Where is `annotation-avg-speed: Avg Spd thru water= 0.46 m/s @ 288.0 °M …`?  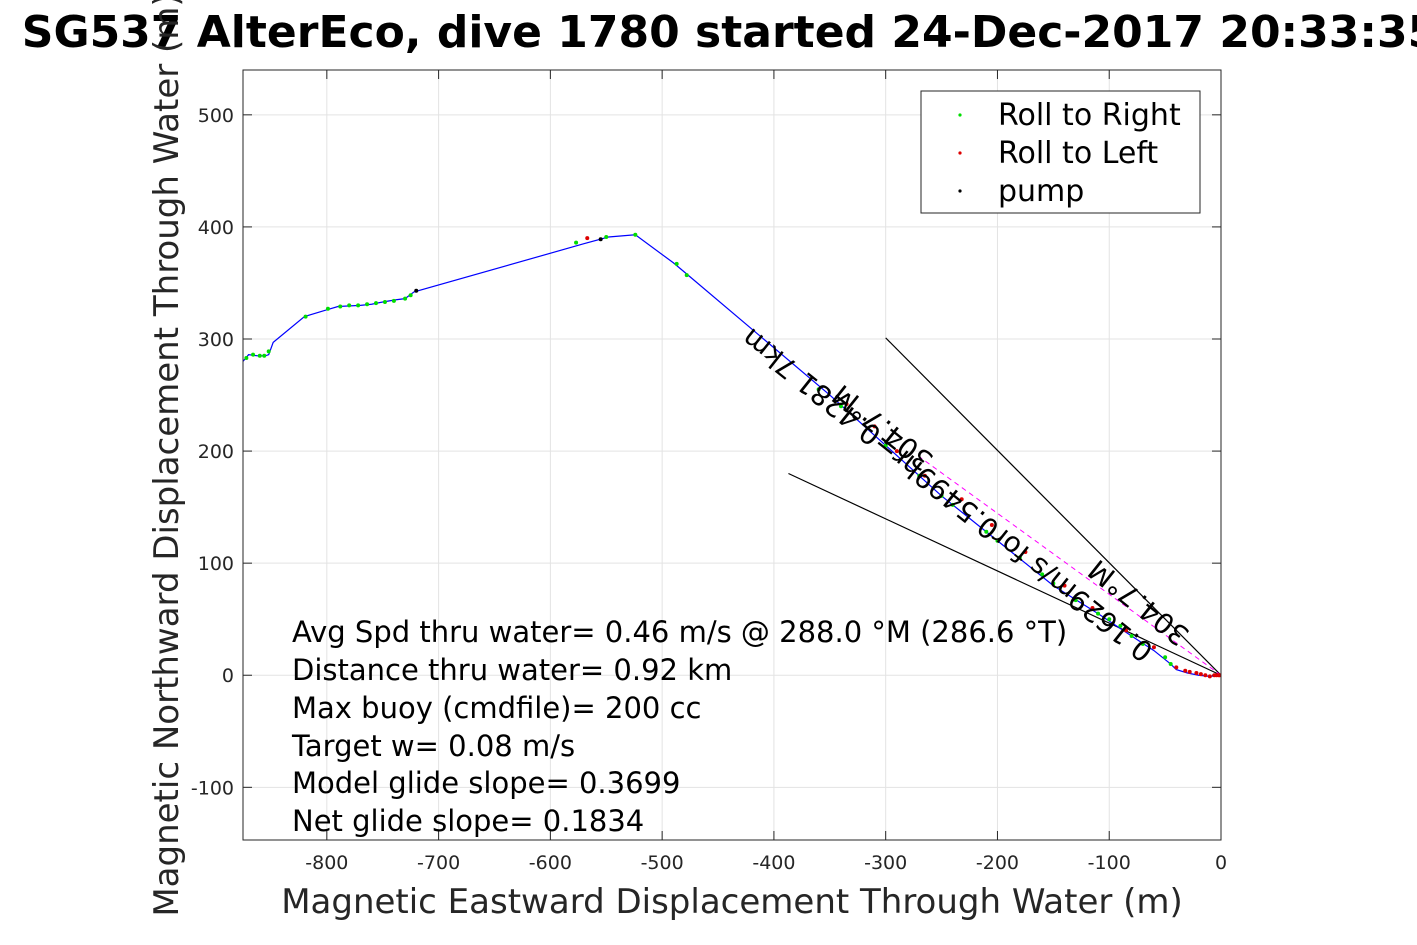
annotation-avg-speed: Avg Spd thru water= 0.46 m/s @ 288.0 °M … is located at coordinates (679, 632).